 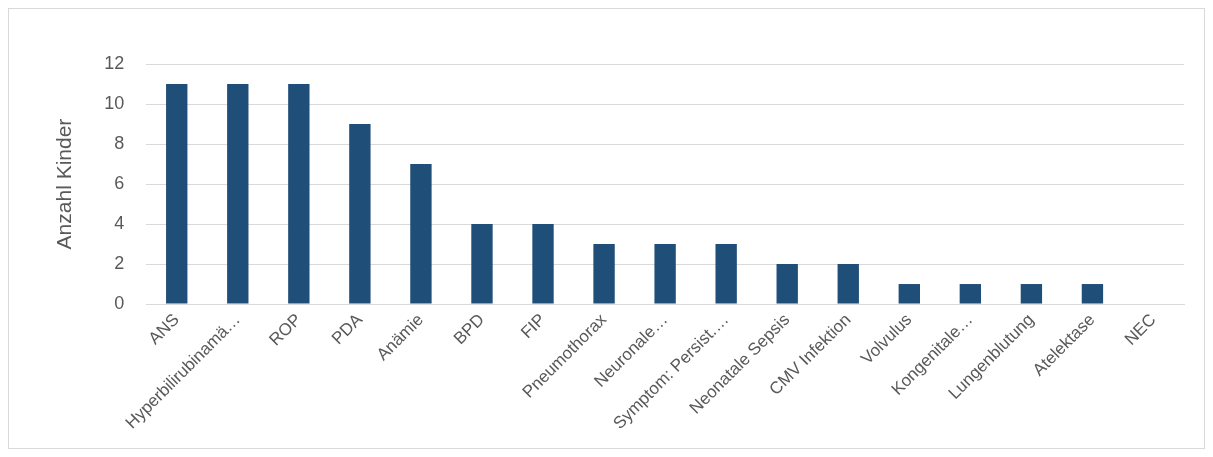 I want to click on y-tick-label: 8, so click(x=119, y=142).